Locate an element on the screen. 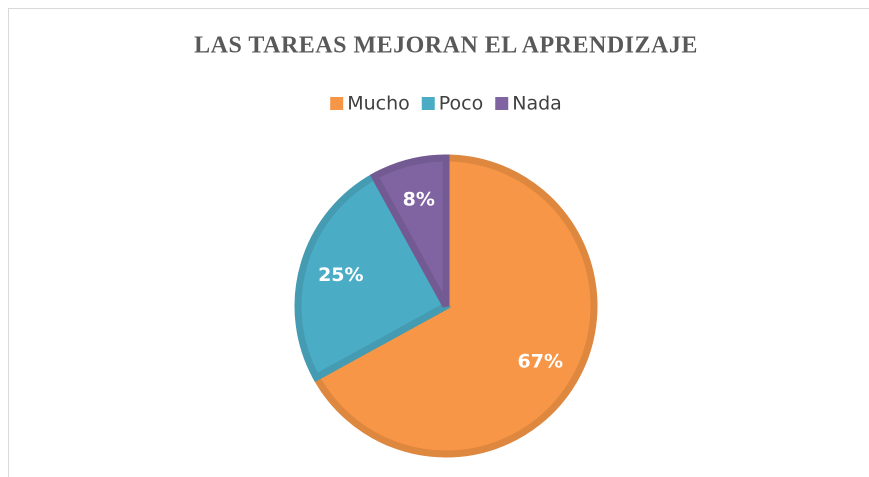  chart-title: LAS TAREAS MEJORAN EL APRENDIZAJE is located at coordinates (446, 46).